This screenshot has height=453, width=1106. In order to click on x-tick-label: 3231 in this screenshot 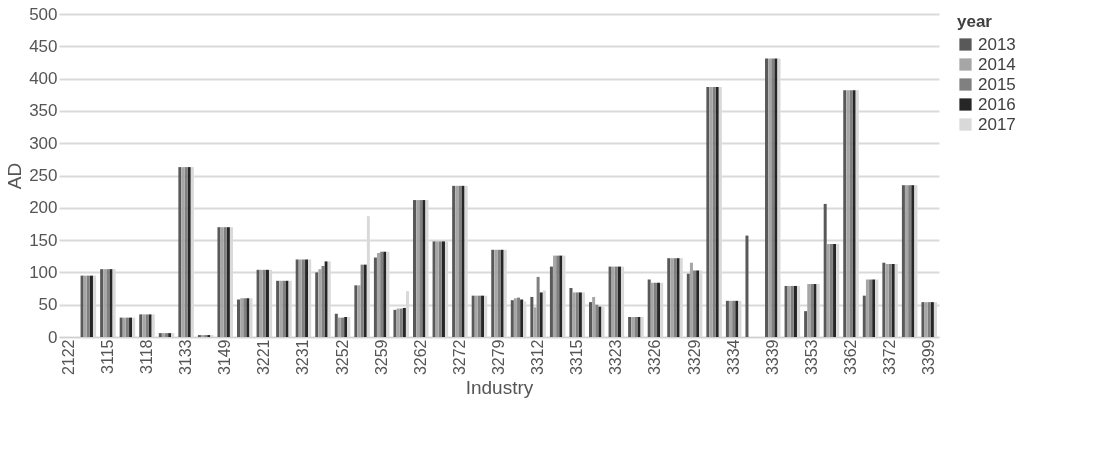, I will do `click(303, 357)`.